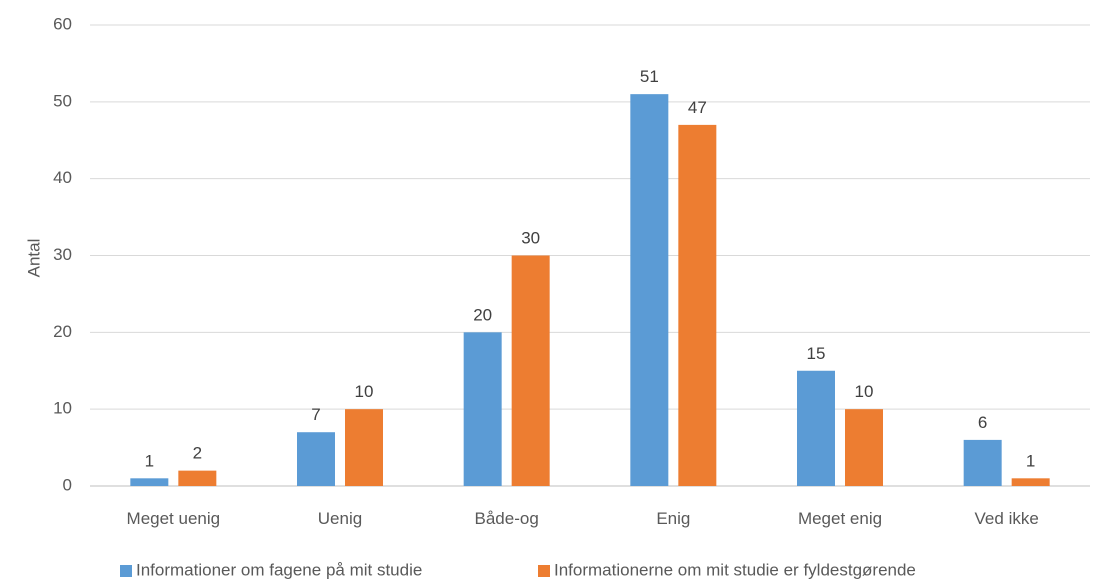 The width and height of the screenshot is (1101, 583). What do you see at coordinates (62, 331) in the screenshot?
I see `y-tick-label: 20` at bounding box center [62, 331].